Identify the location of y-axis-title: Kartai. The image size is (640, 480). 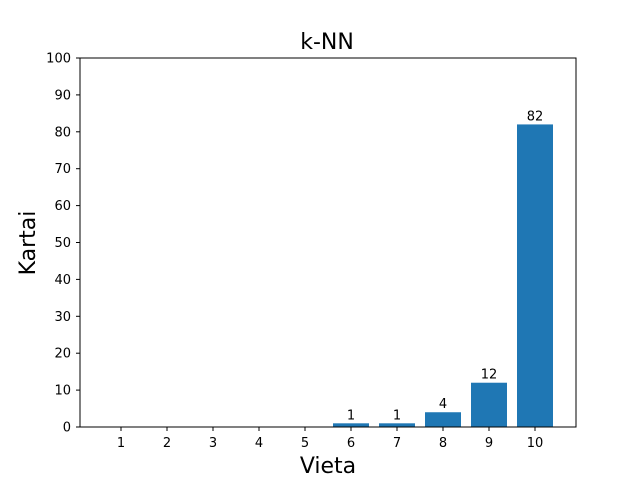
(28, 243).